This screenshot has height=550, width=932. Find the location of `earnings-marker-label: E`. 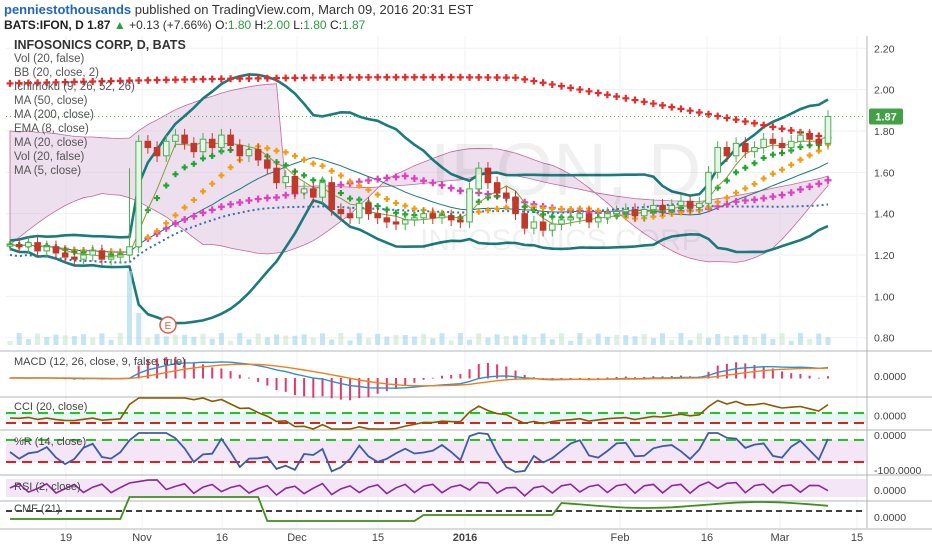

earnings-marker-label: E is located at coordinates (168, 326).